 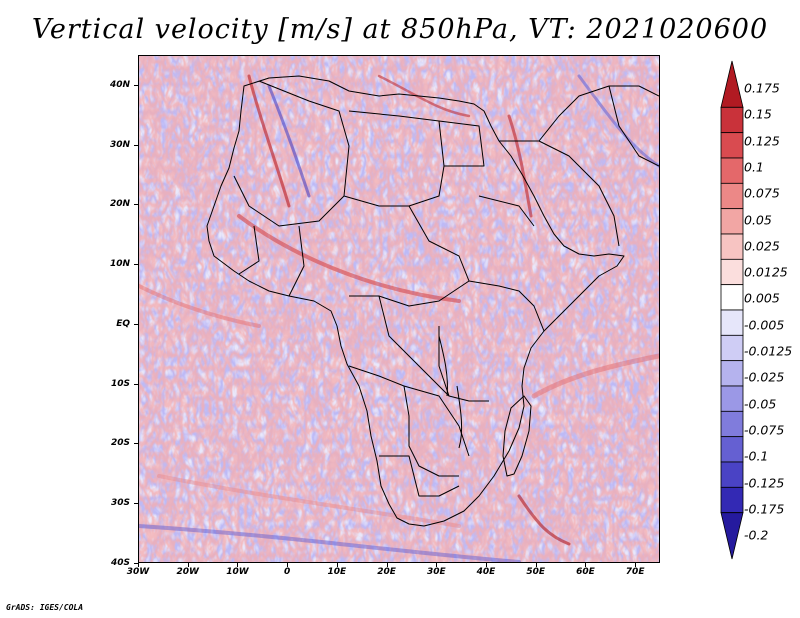 What do you see at coordinates (585, 572) in the screenshot?
I see `x-tick-label: 60E` at bounding box center [585, 572].